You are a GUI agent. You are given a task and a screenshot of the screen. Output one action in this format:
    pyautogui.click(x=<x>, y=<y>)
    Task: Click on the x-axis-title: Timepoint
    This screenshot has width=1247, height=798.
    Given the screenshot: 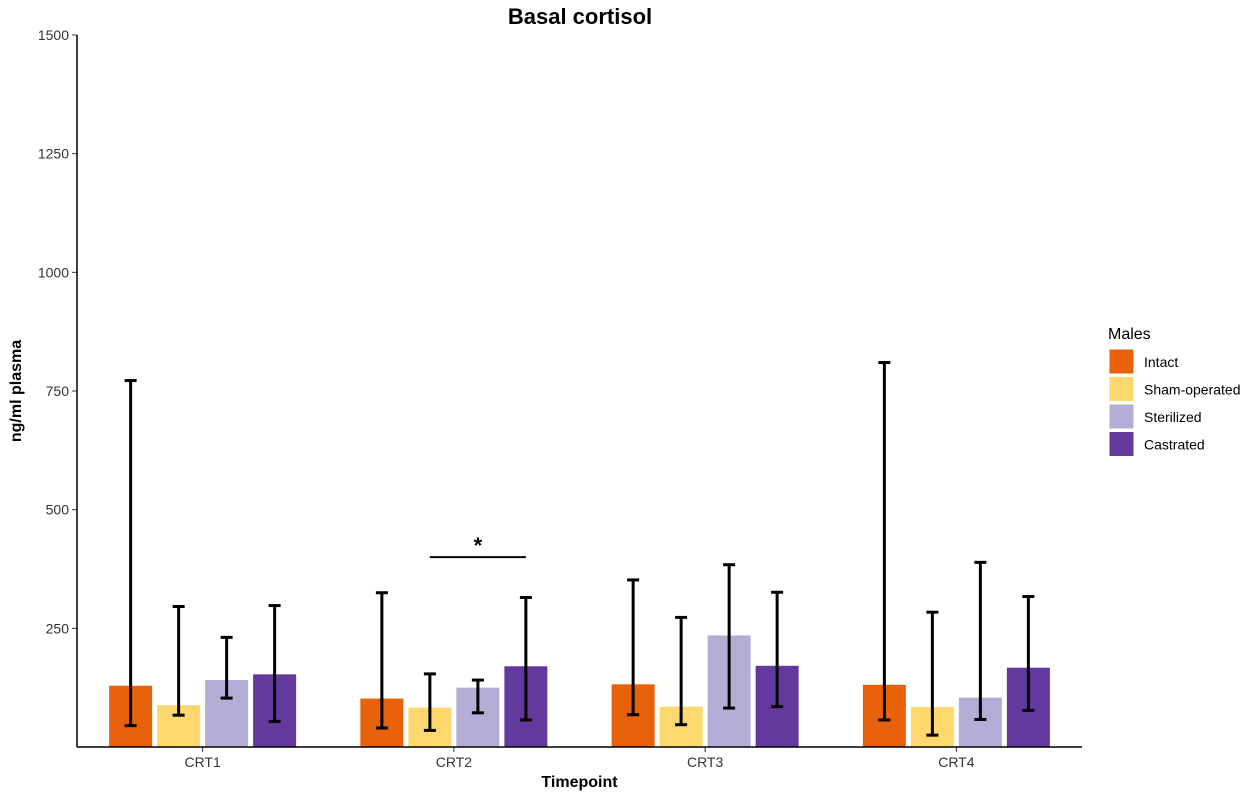 What is the action you would take?
    pyautogui.click(x=579, y=782)
    